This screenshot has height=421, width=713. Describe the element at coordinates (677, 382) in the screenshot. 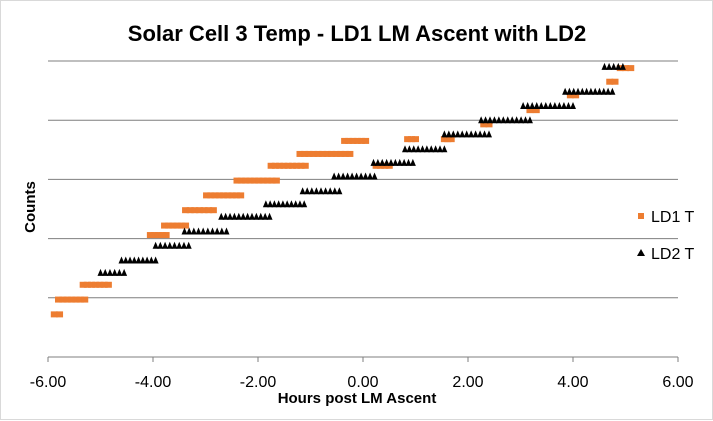

I see `x-tick-label: 6.00` at that location.